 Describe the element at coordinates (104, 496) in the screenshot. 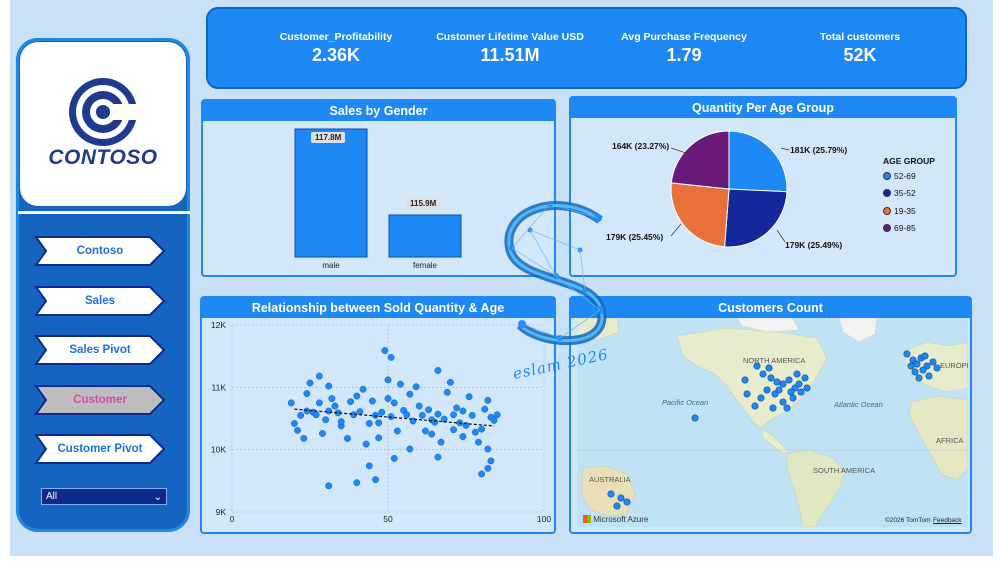

I see `filter-dropdown: All ⌄` at that location.